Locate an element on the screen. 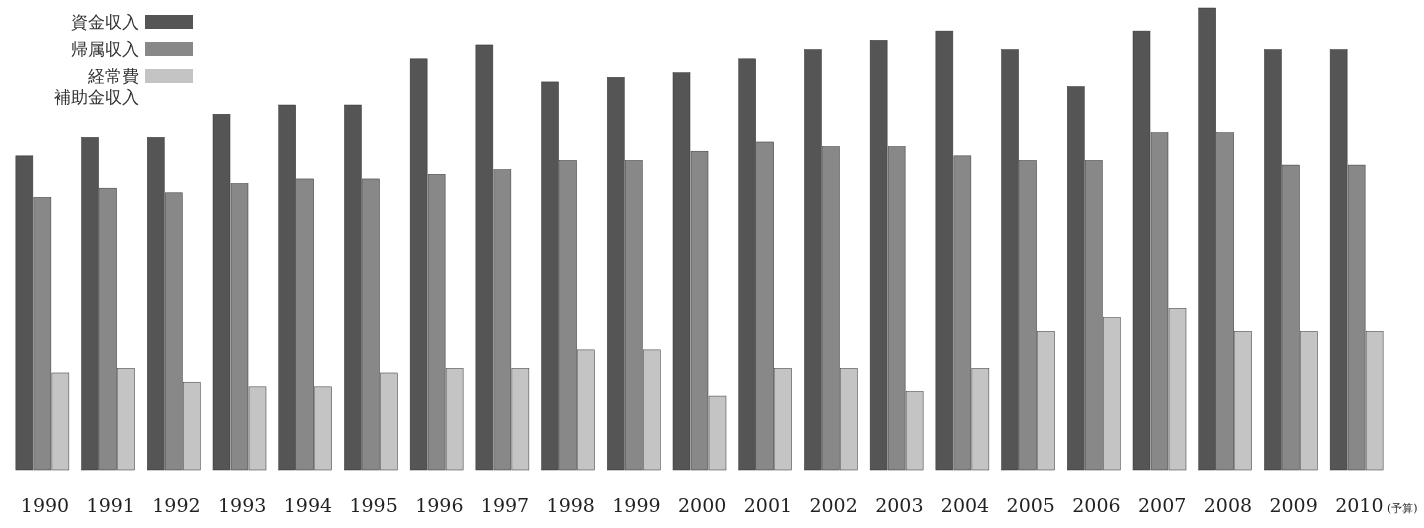 This screenshot has height=528, width=1424. x-tick-label: 1998 is located at coordinates (570, 505).